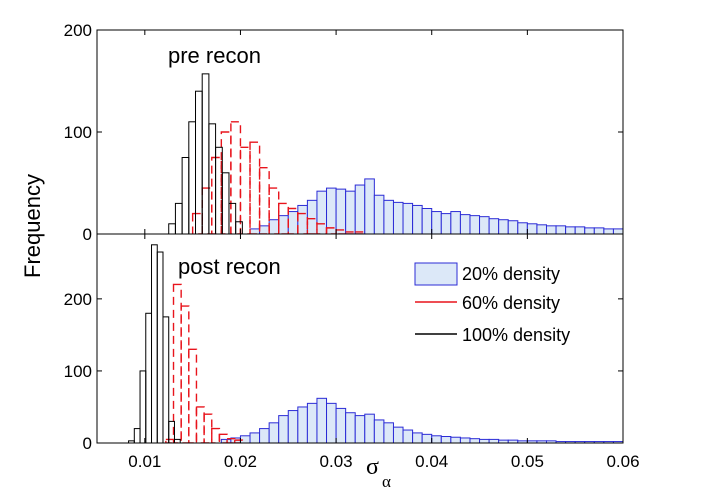  Describe the element at coordinates (436, 274) in the screenshot. I see `legend-swatch-patch` at that location.